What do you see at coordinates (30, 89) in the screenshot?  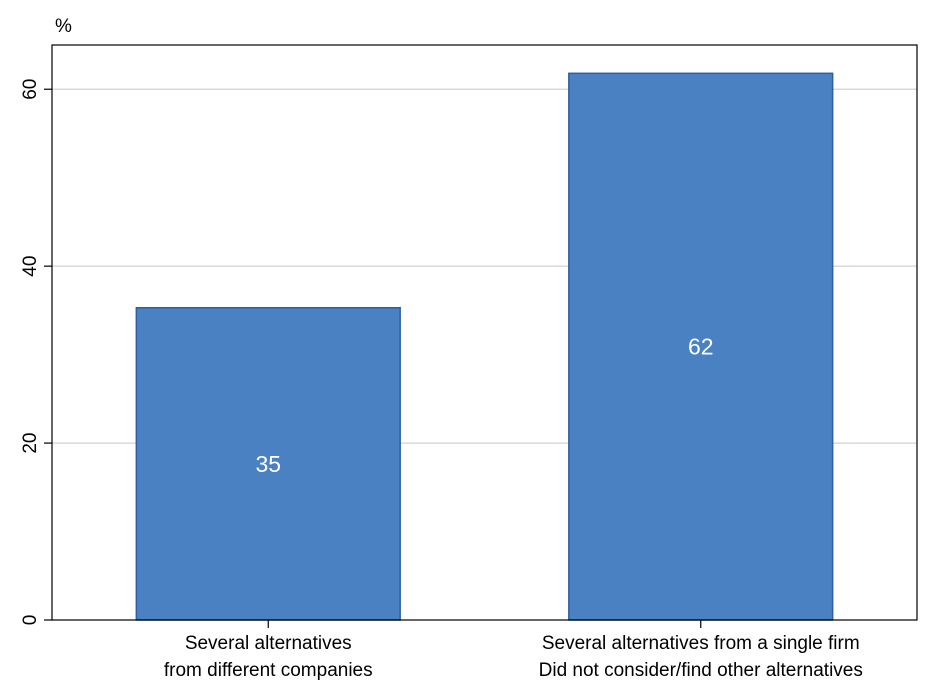 I see `y-tick-label: 60` at bounding box center [30, 89].